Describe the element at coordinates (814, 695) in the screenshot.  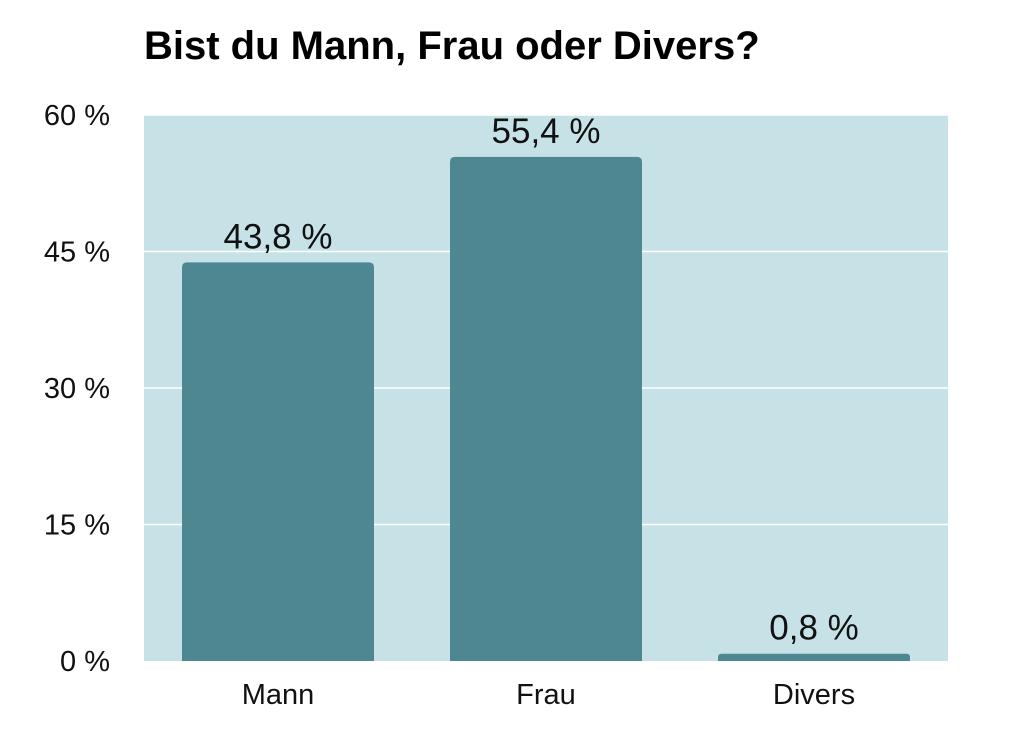
I see `x-tick-label: Divers` at that location.